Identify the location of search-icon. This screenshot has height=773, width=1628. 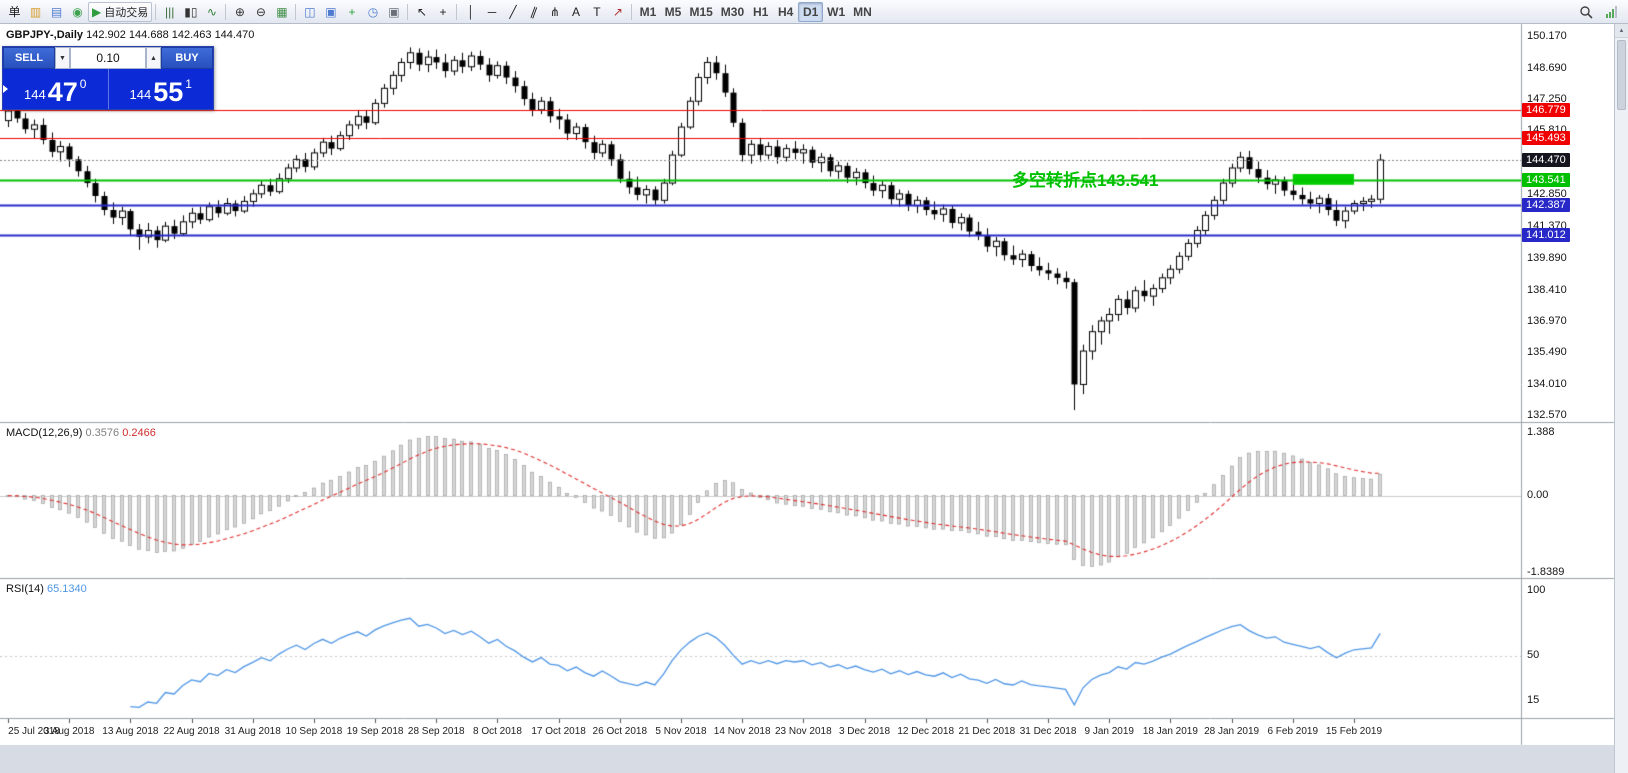
(1586, 12).